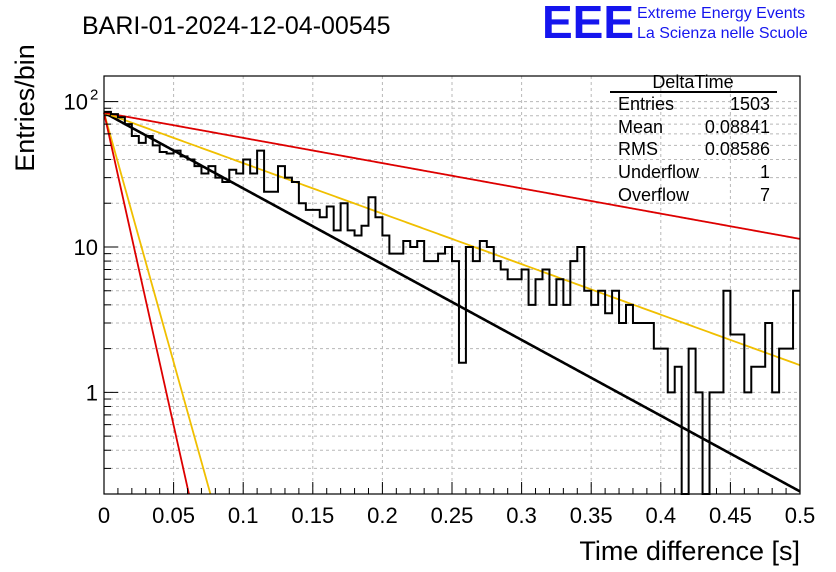  I want to click on curve-rate-yellow-fast, so click(157, 303).